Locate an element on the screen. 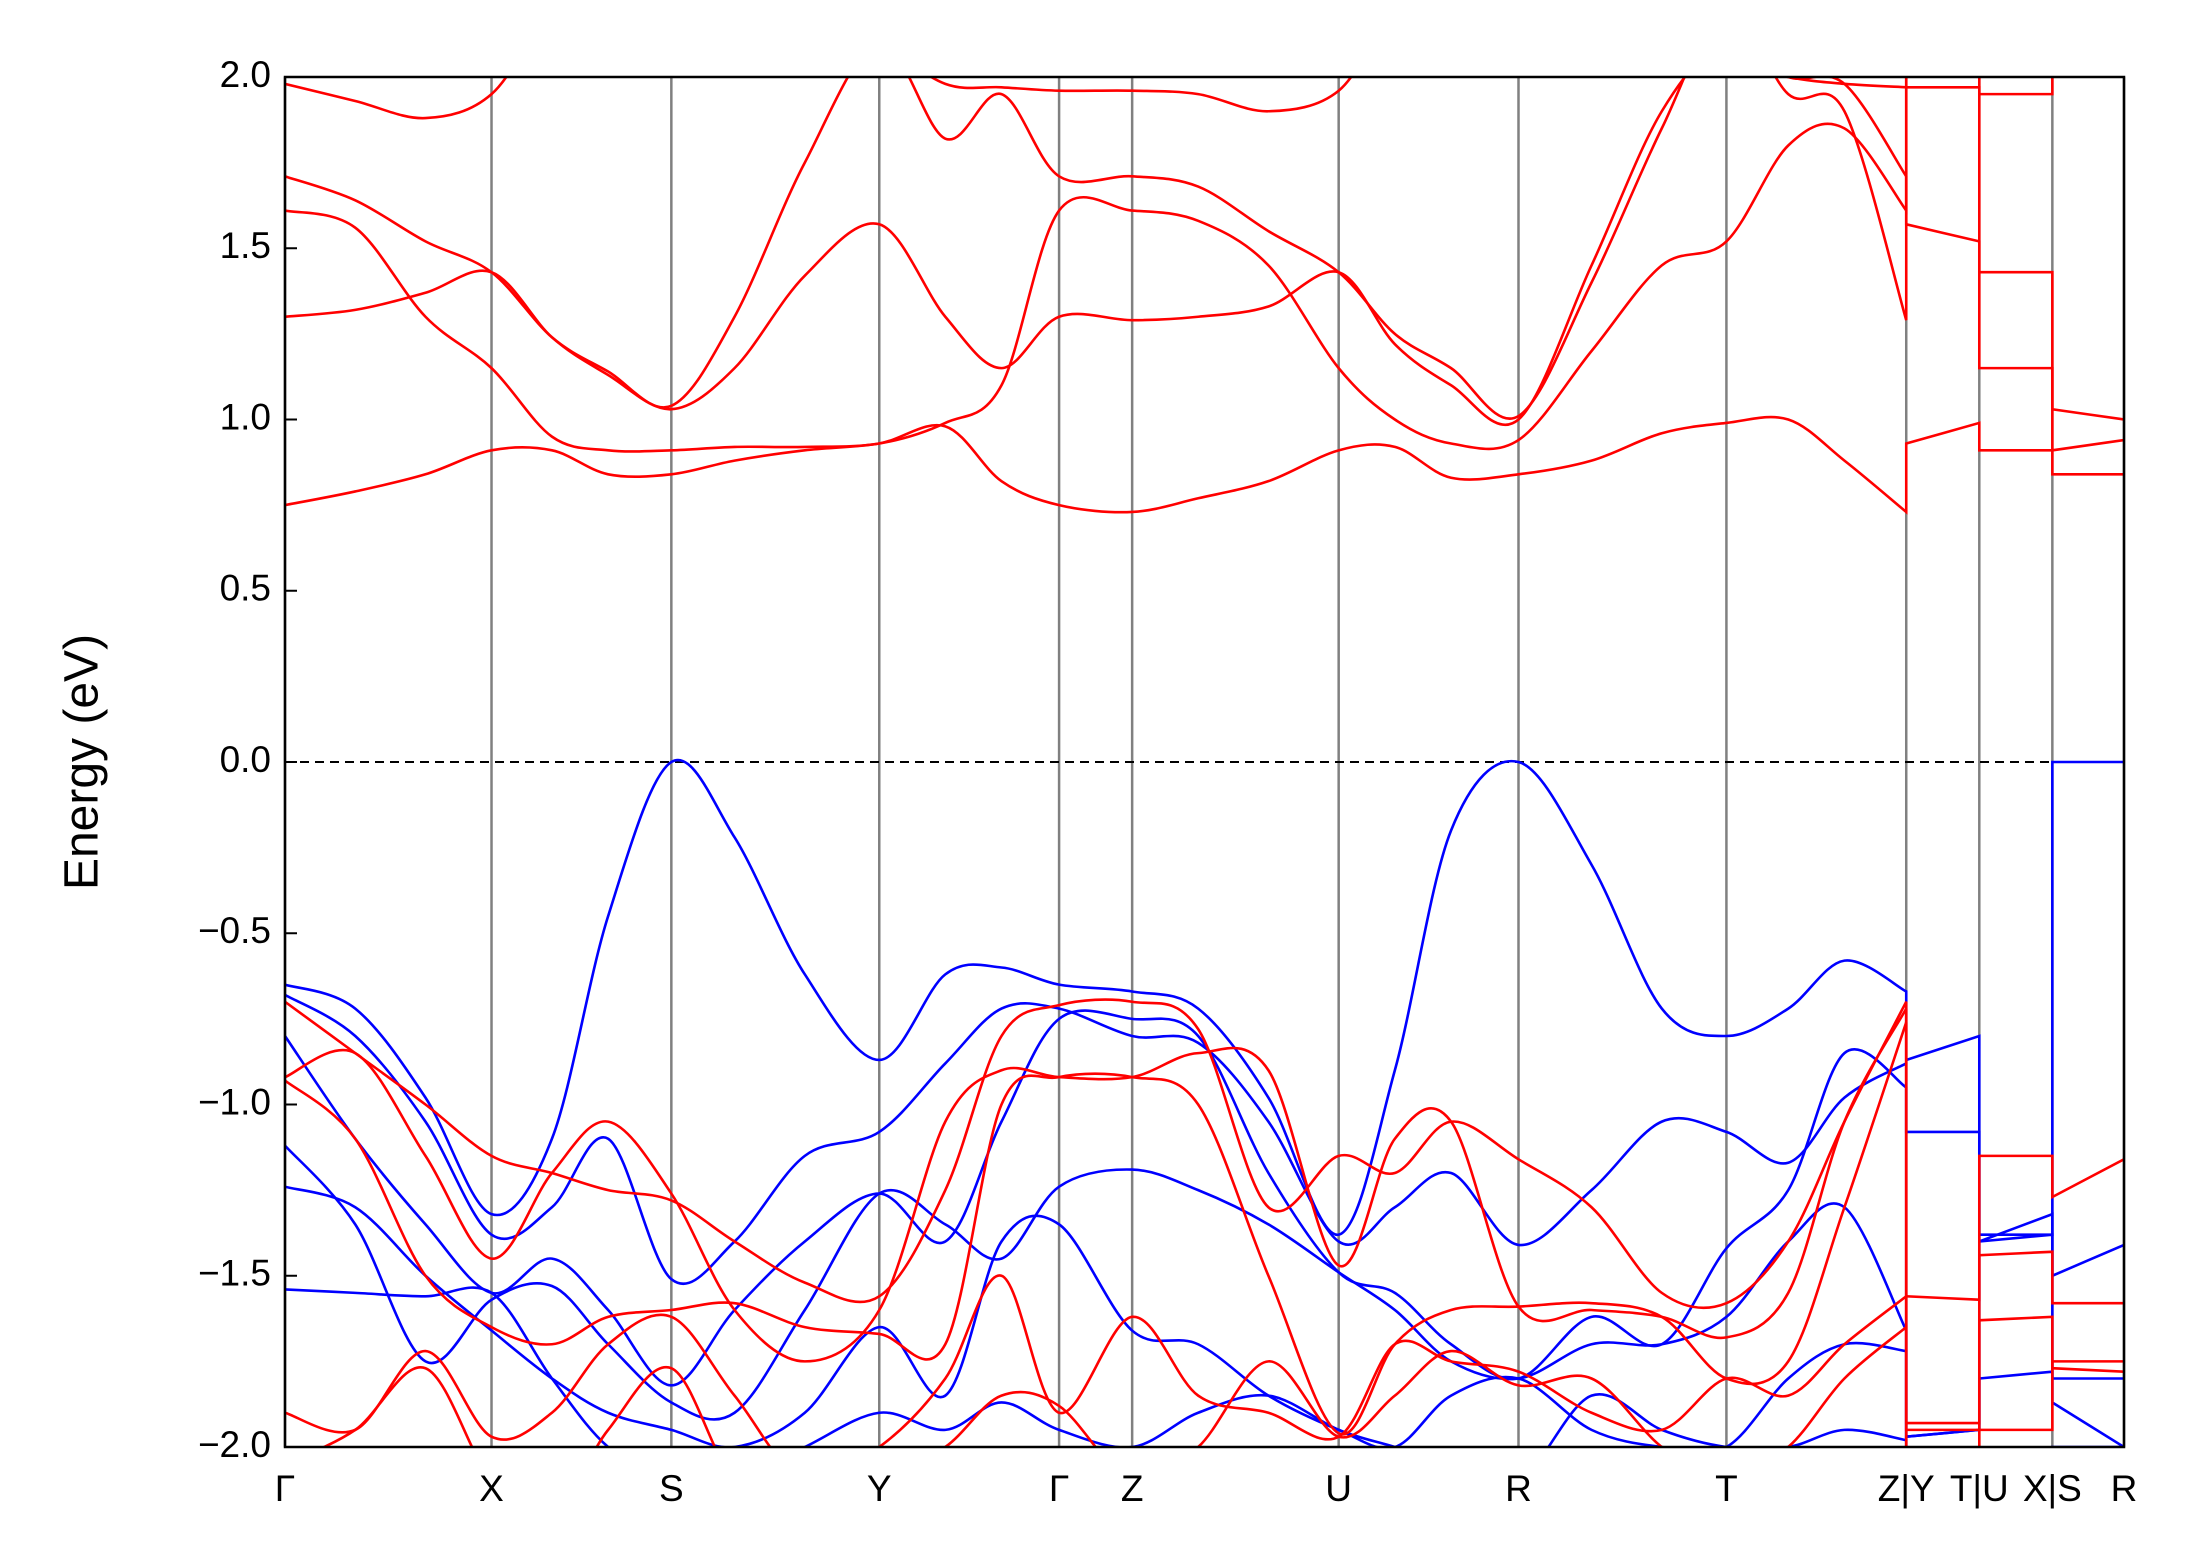 Image resolution: width=2191 pixels, height=1567 pixels. y-tick-label: −0.5 is located at coordinates (234, 930).